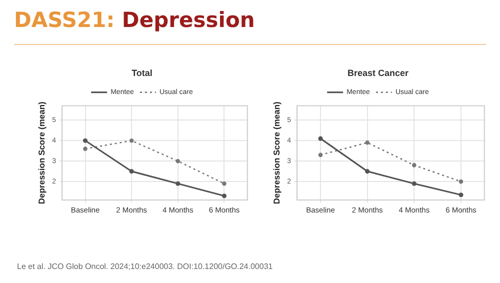 The width and height of the screenshot is (500, 283). Describe the element at coordinates (145, 266) in the screenshot. I see `text: Le et al. JCO Glob Oncol. 2024;10:e240003. DOI:10.1200/GO.24.00031` at that location.